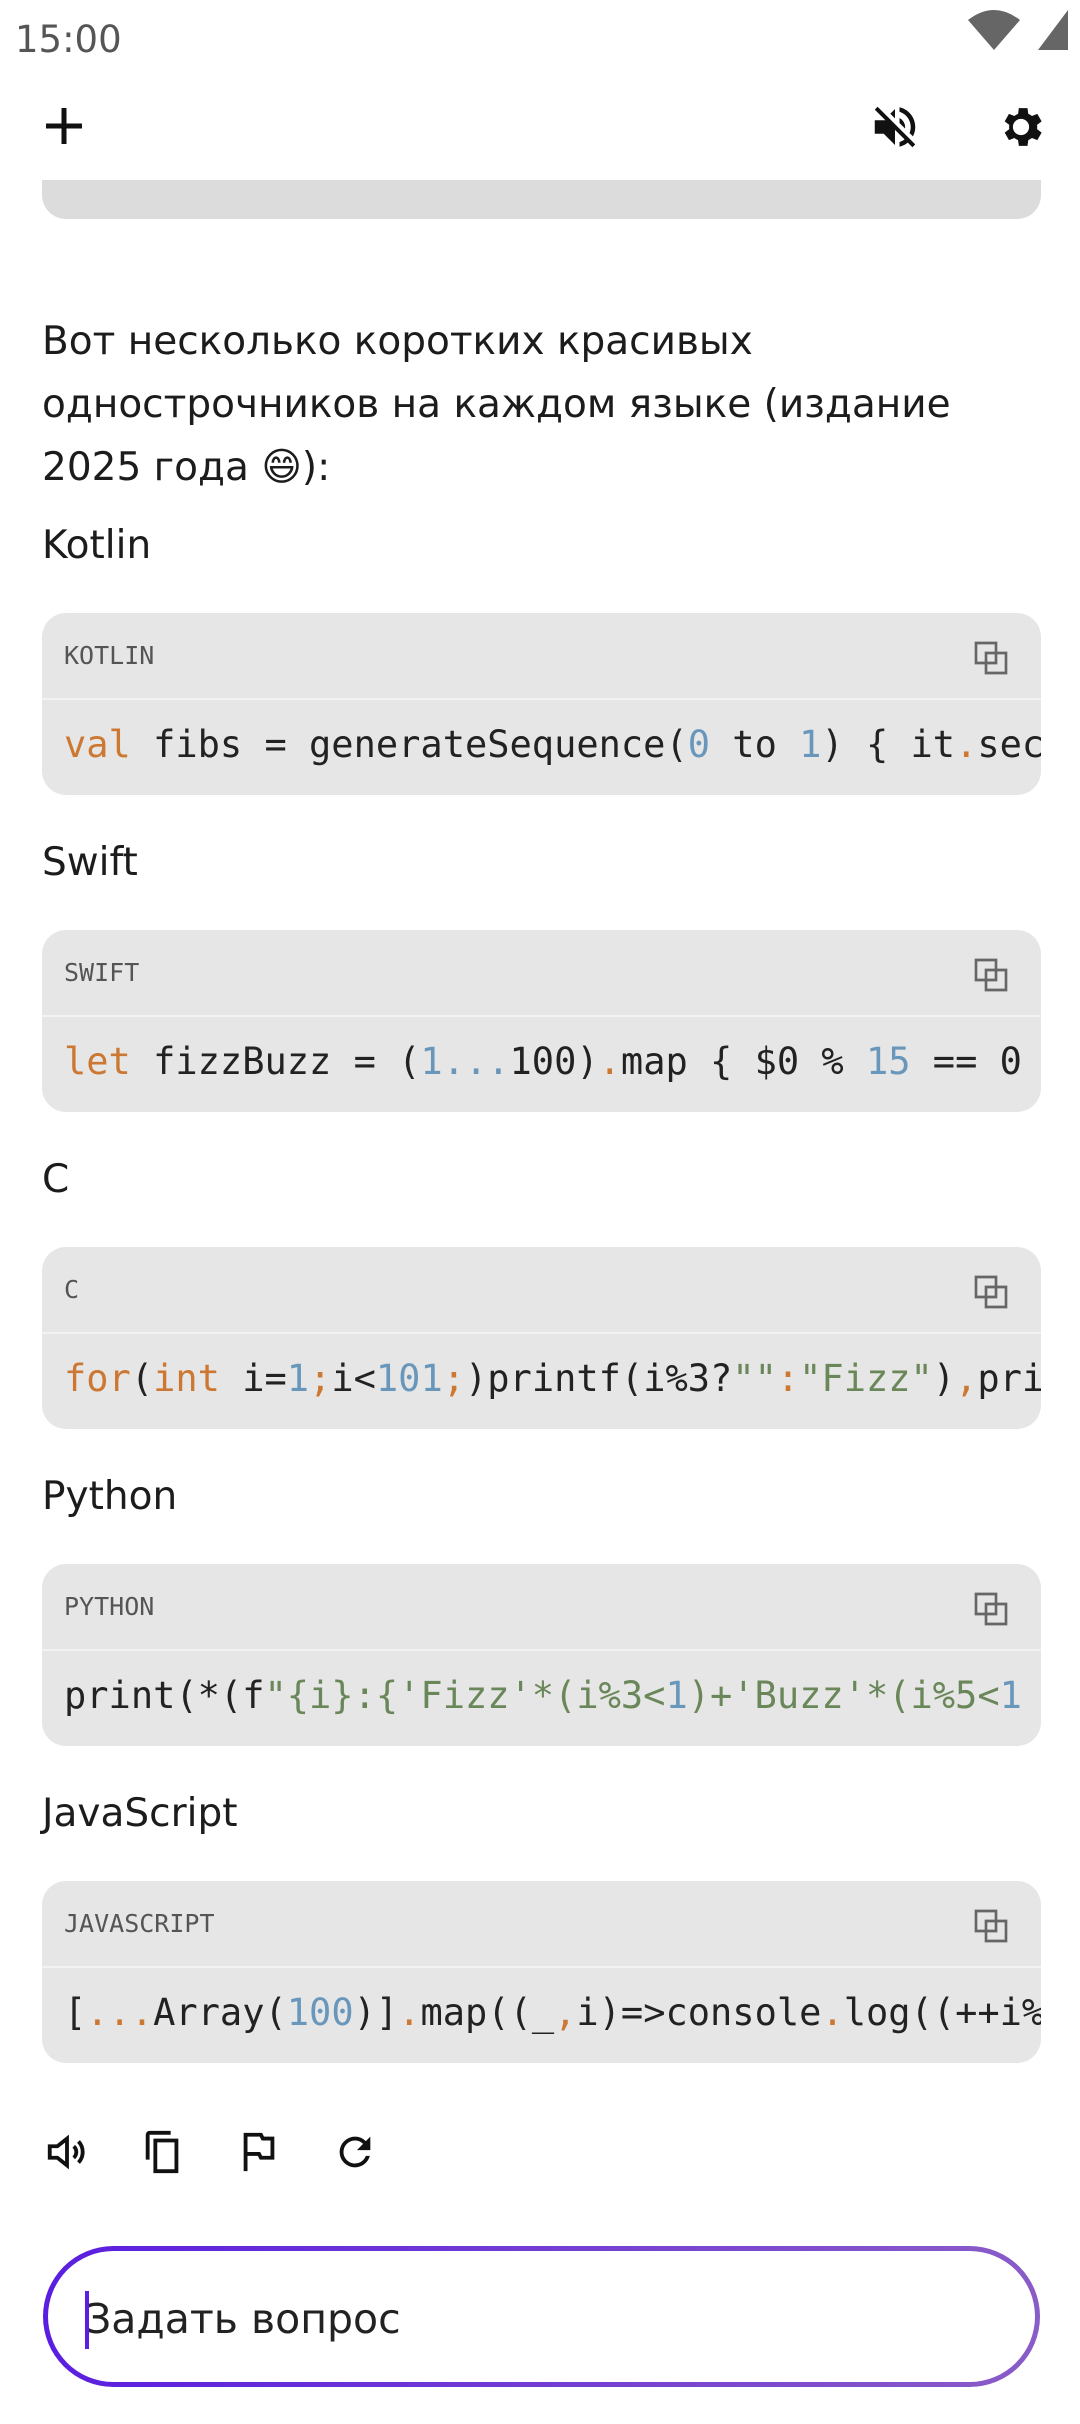 The height and width of the screenshot is (2424, 1080). What do you see at coordinates (275, 1061) in the screenshot?
I see `code-token: fizzBuzz = (` at bounding box center [275, 1061].